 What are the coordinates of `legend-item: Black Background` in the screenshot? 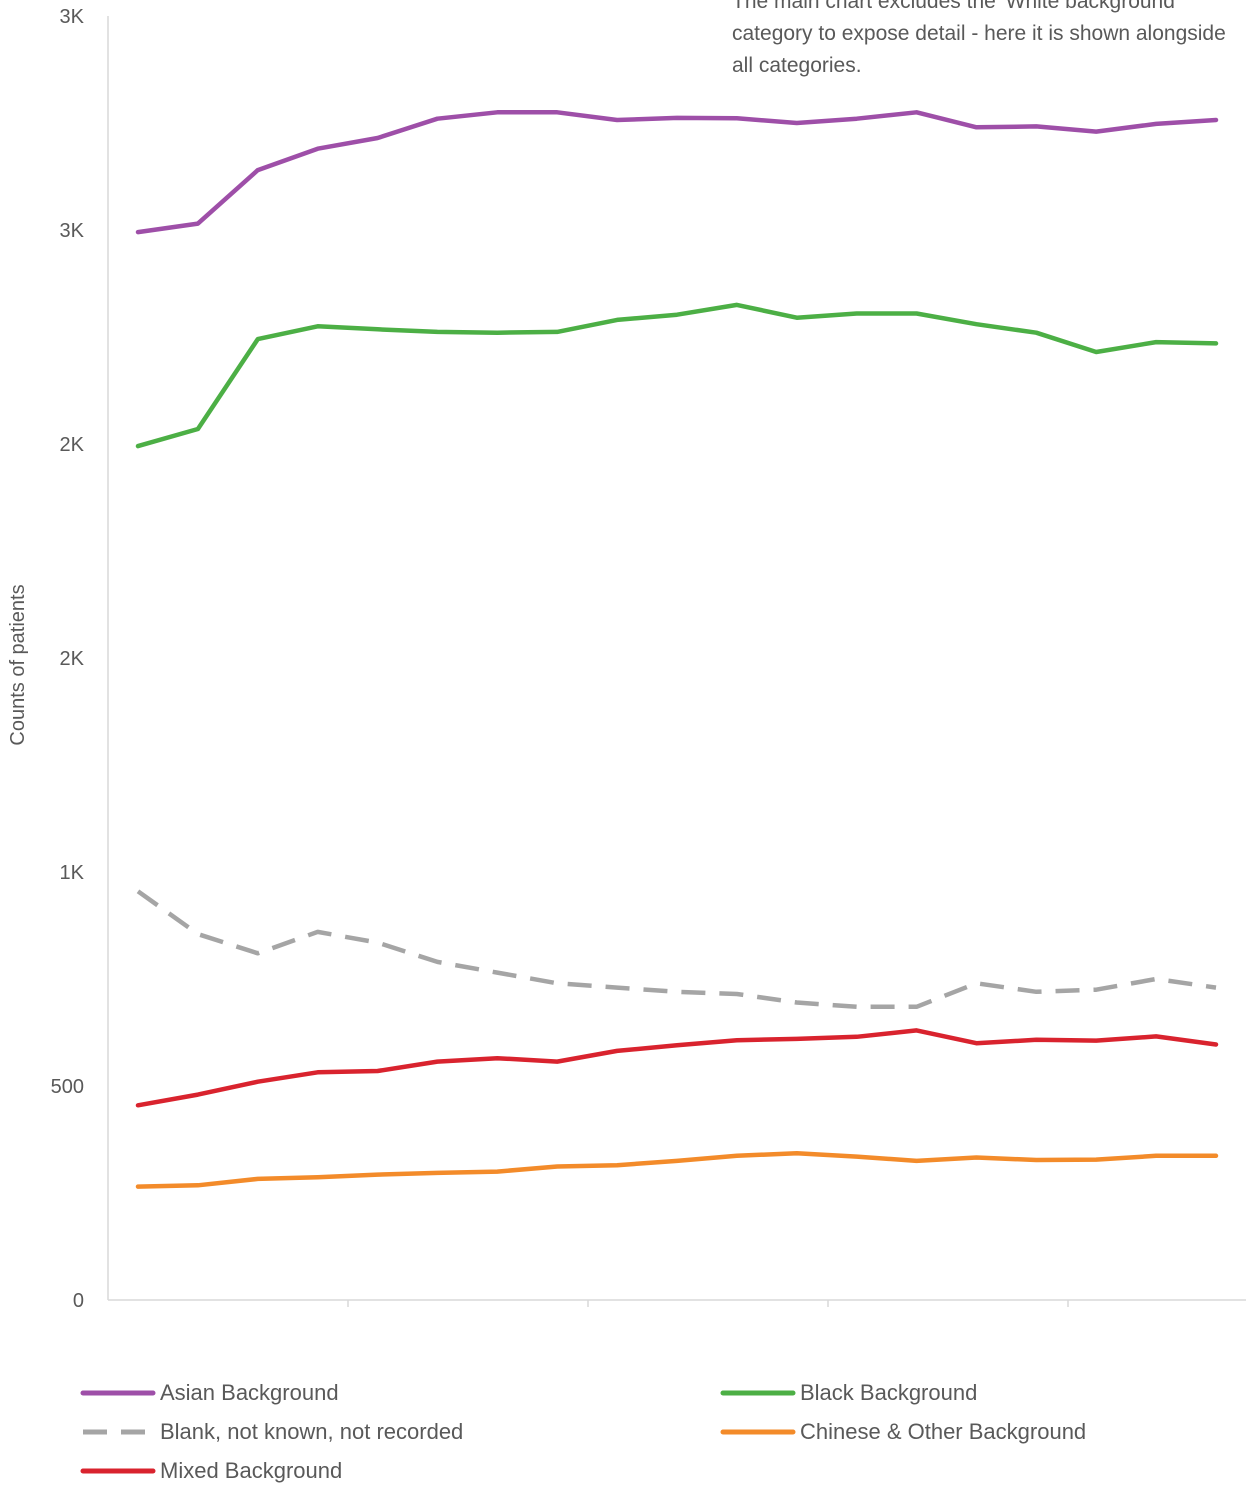 It's located at (848, 1393).